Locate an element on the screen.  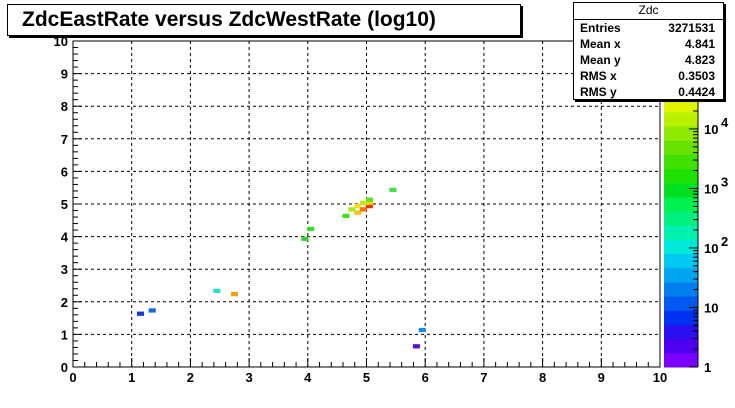
x-tick-label: 9 is located at coordinates (601, 377).